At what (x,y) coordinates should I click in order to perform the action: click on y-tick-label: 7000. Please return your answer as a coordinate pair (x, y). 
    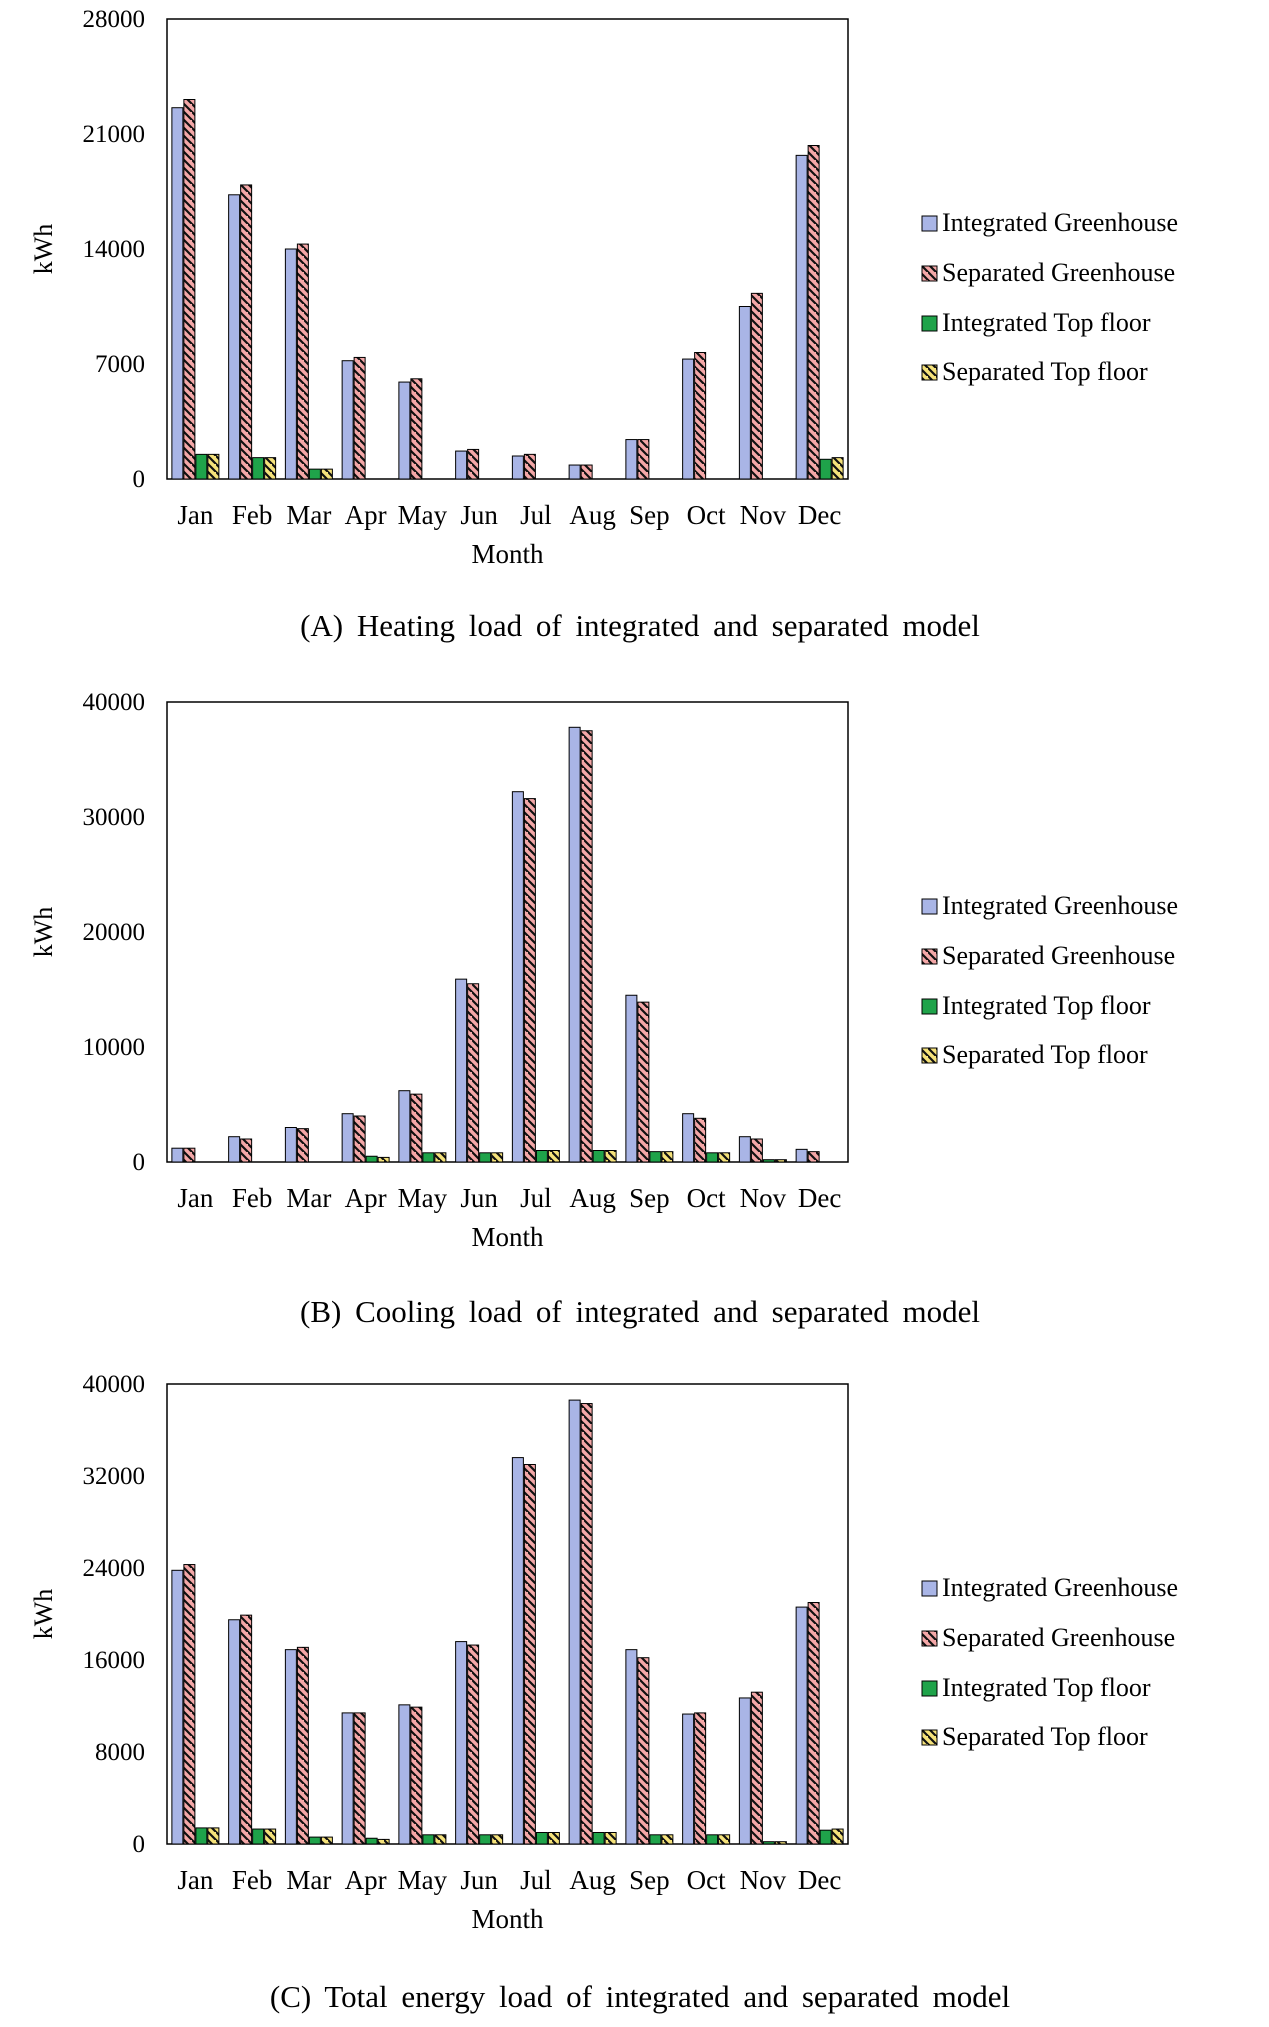
    Looking at the image, I should click on (120, 364).